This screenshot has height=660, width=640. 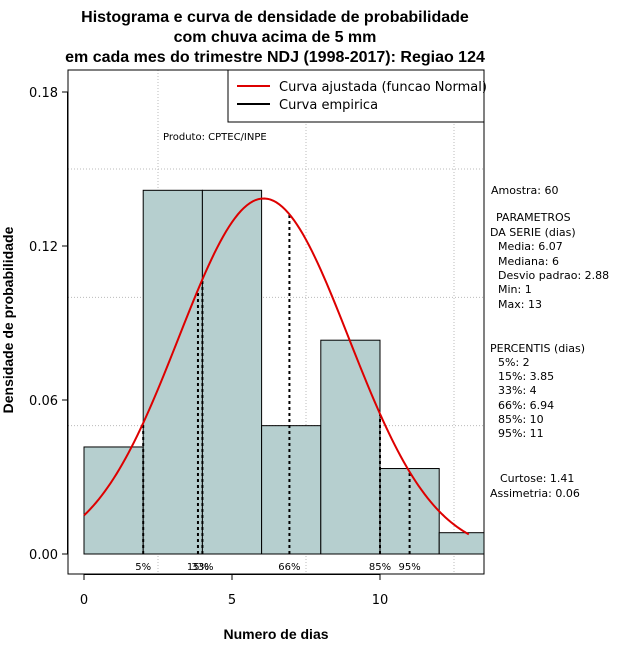 What do you see at coordinates (537, 348) in the screenshot?
I see `stats-percentiles-heading: PERCENTIS (dias)` at bounding box center [537, 348].